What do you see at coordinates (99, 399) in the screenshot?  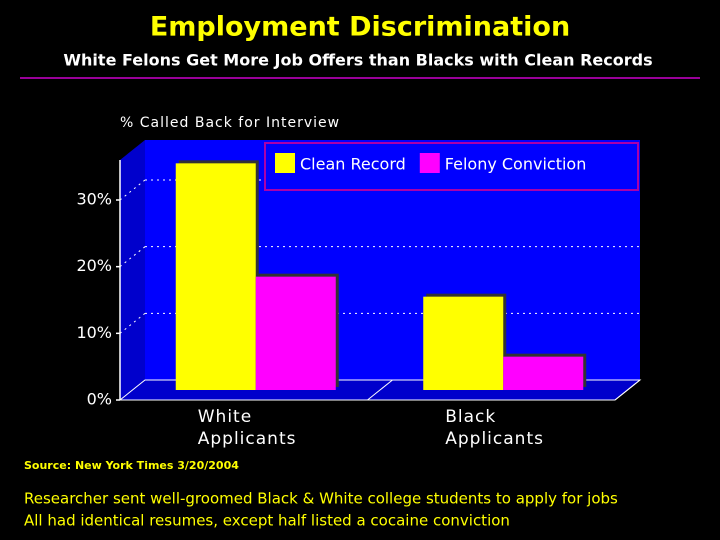 I see `y-tick-label: 0%` at bounding box center [99, 399].